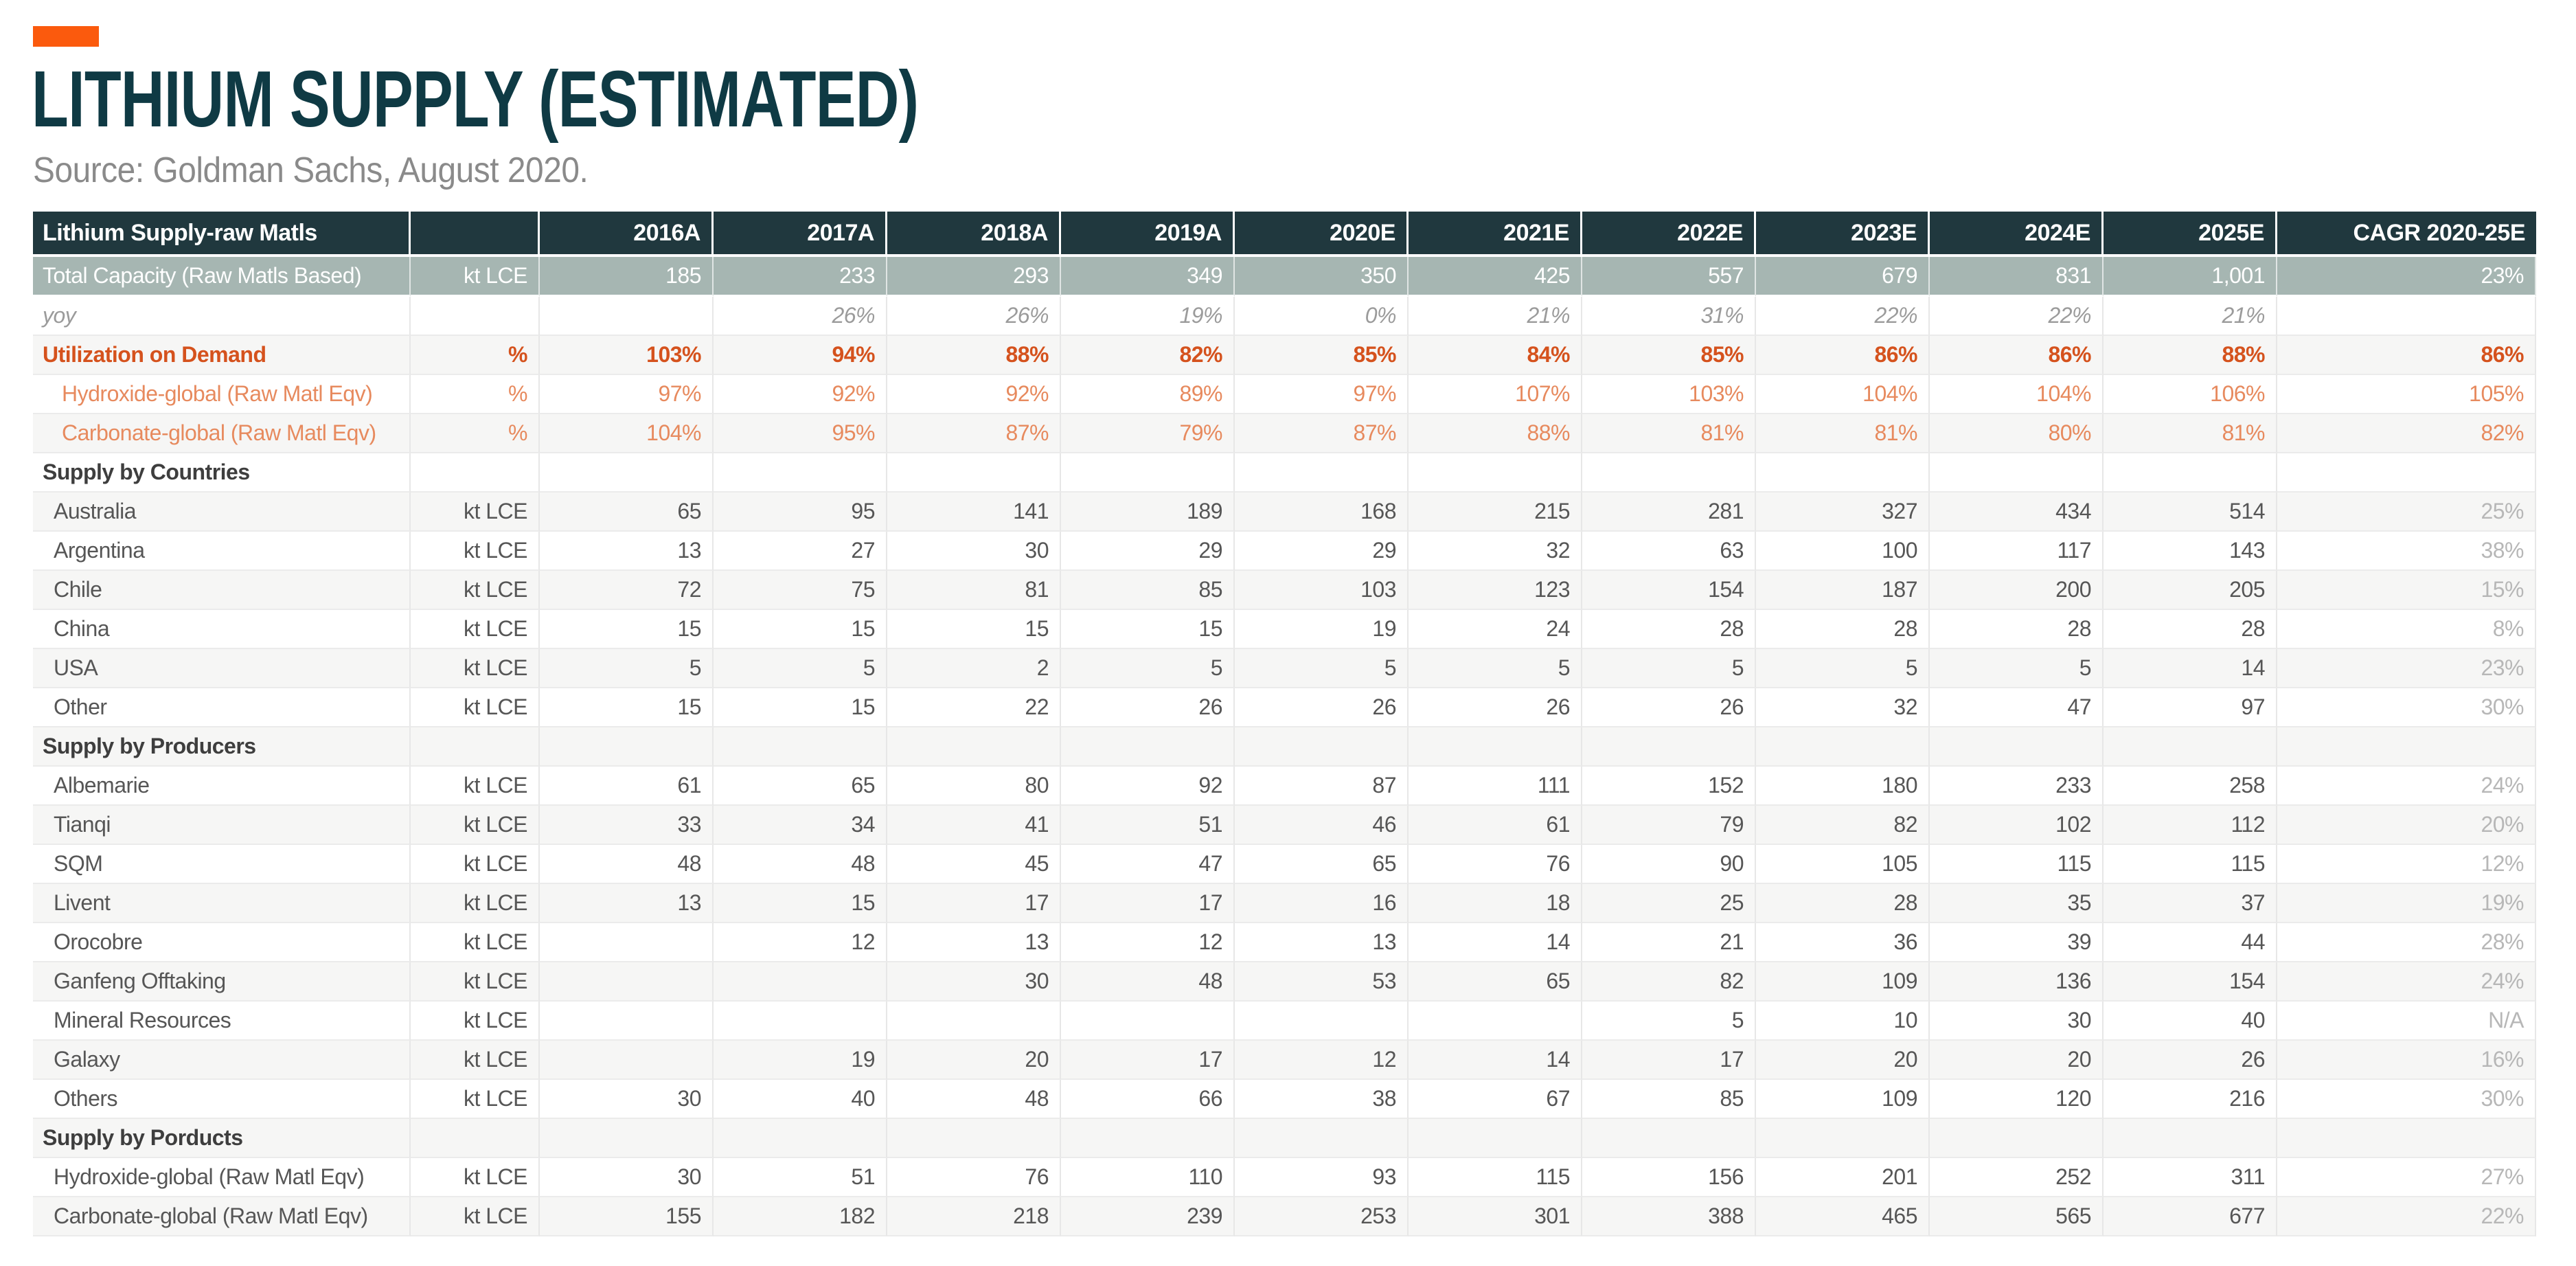  I want to click on value-cell: 117, so click(2017, 551).